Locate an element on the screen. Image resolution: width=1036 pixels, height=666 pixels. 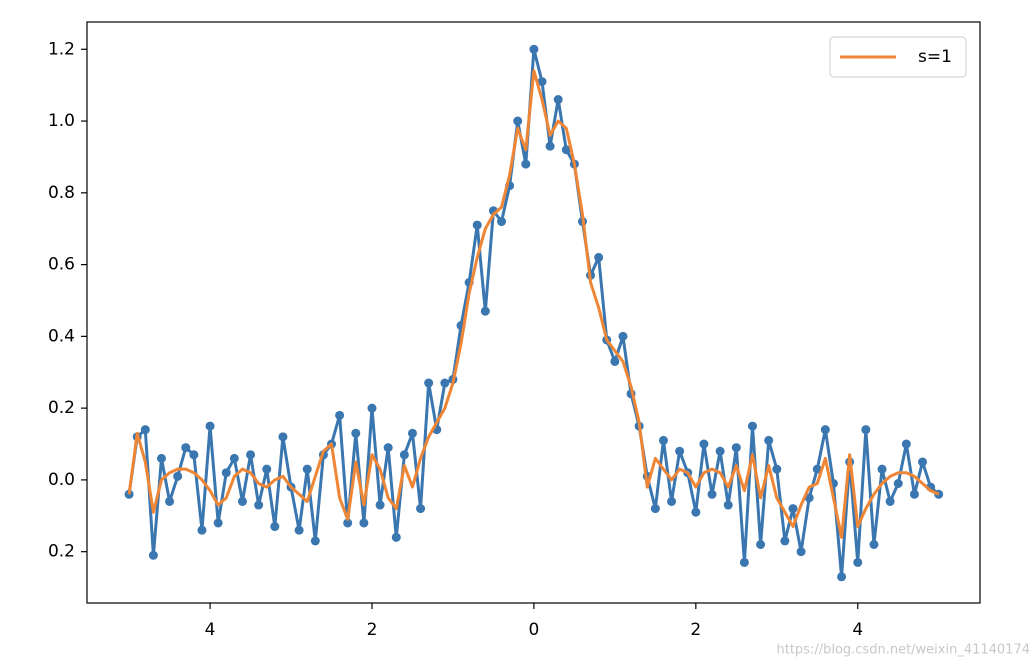
y-tick-label: 0.4 is located at coordinates (61, 336).